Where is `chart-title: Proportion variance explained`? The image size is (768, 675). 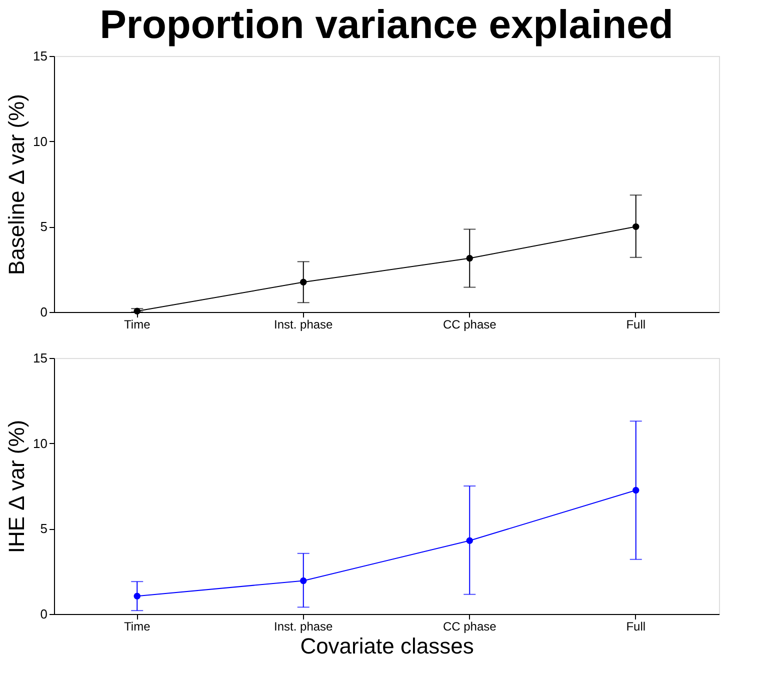
chart-title: Proportion variance explained is located at coordinates (387, 25).